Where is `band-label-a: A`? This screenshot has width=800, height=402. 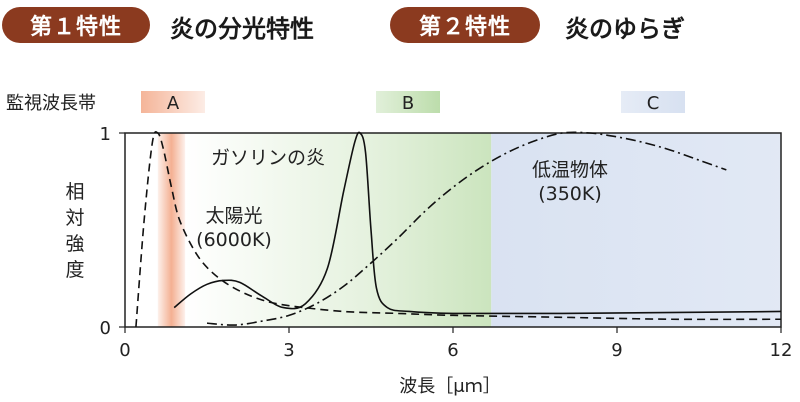
band-label-a: A is located at coordinates (173, 103).